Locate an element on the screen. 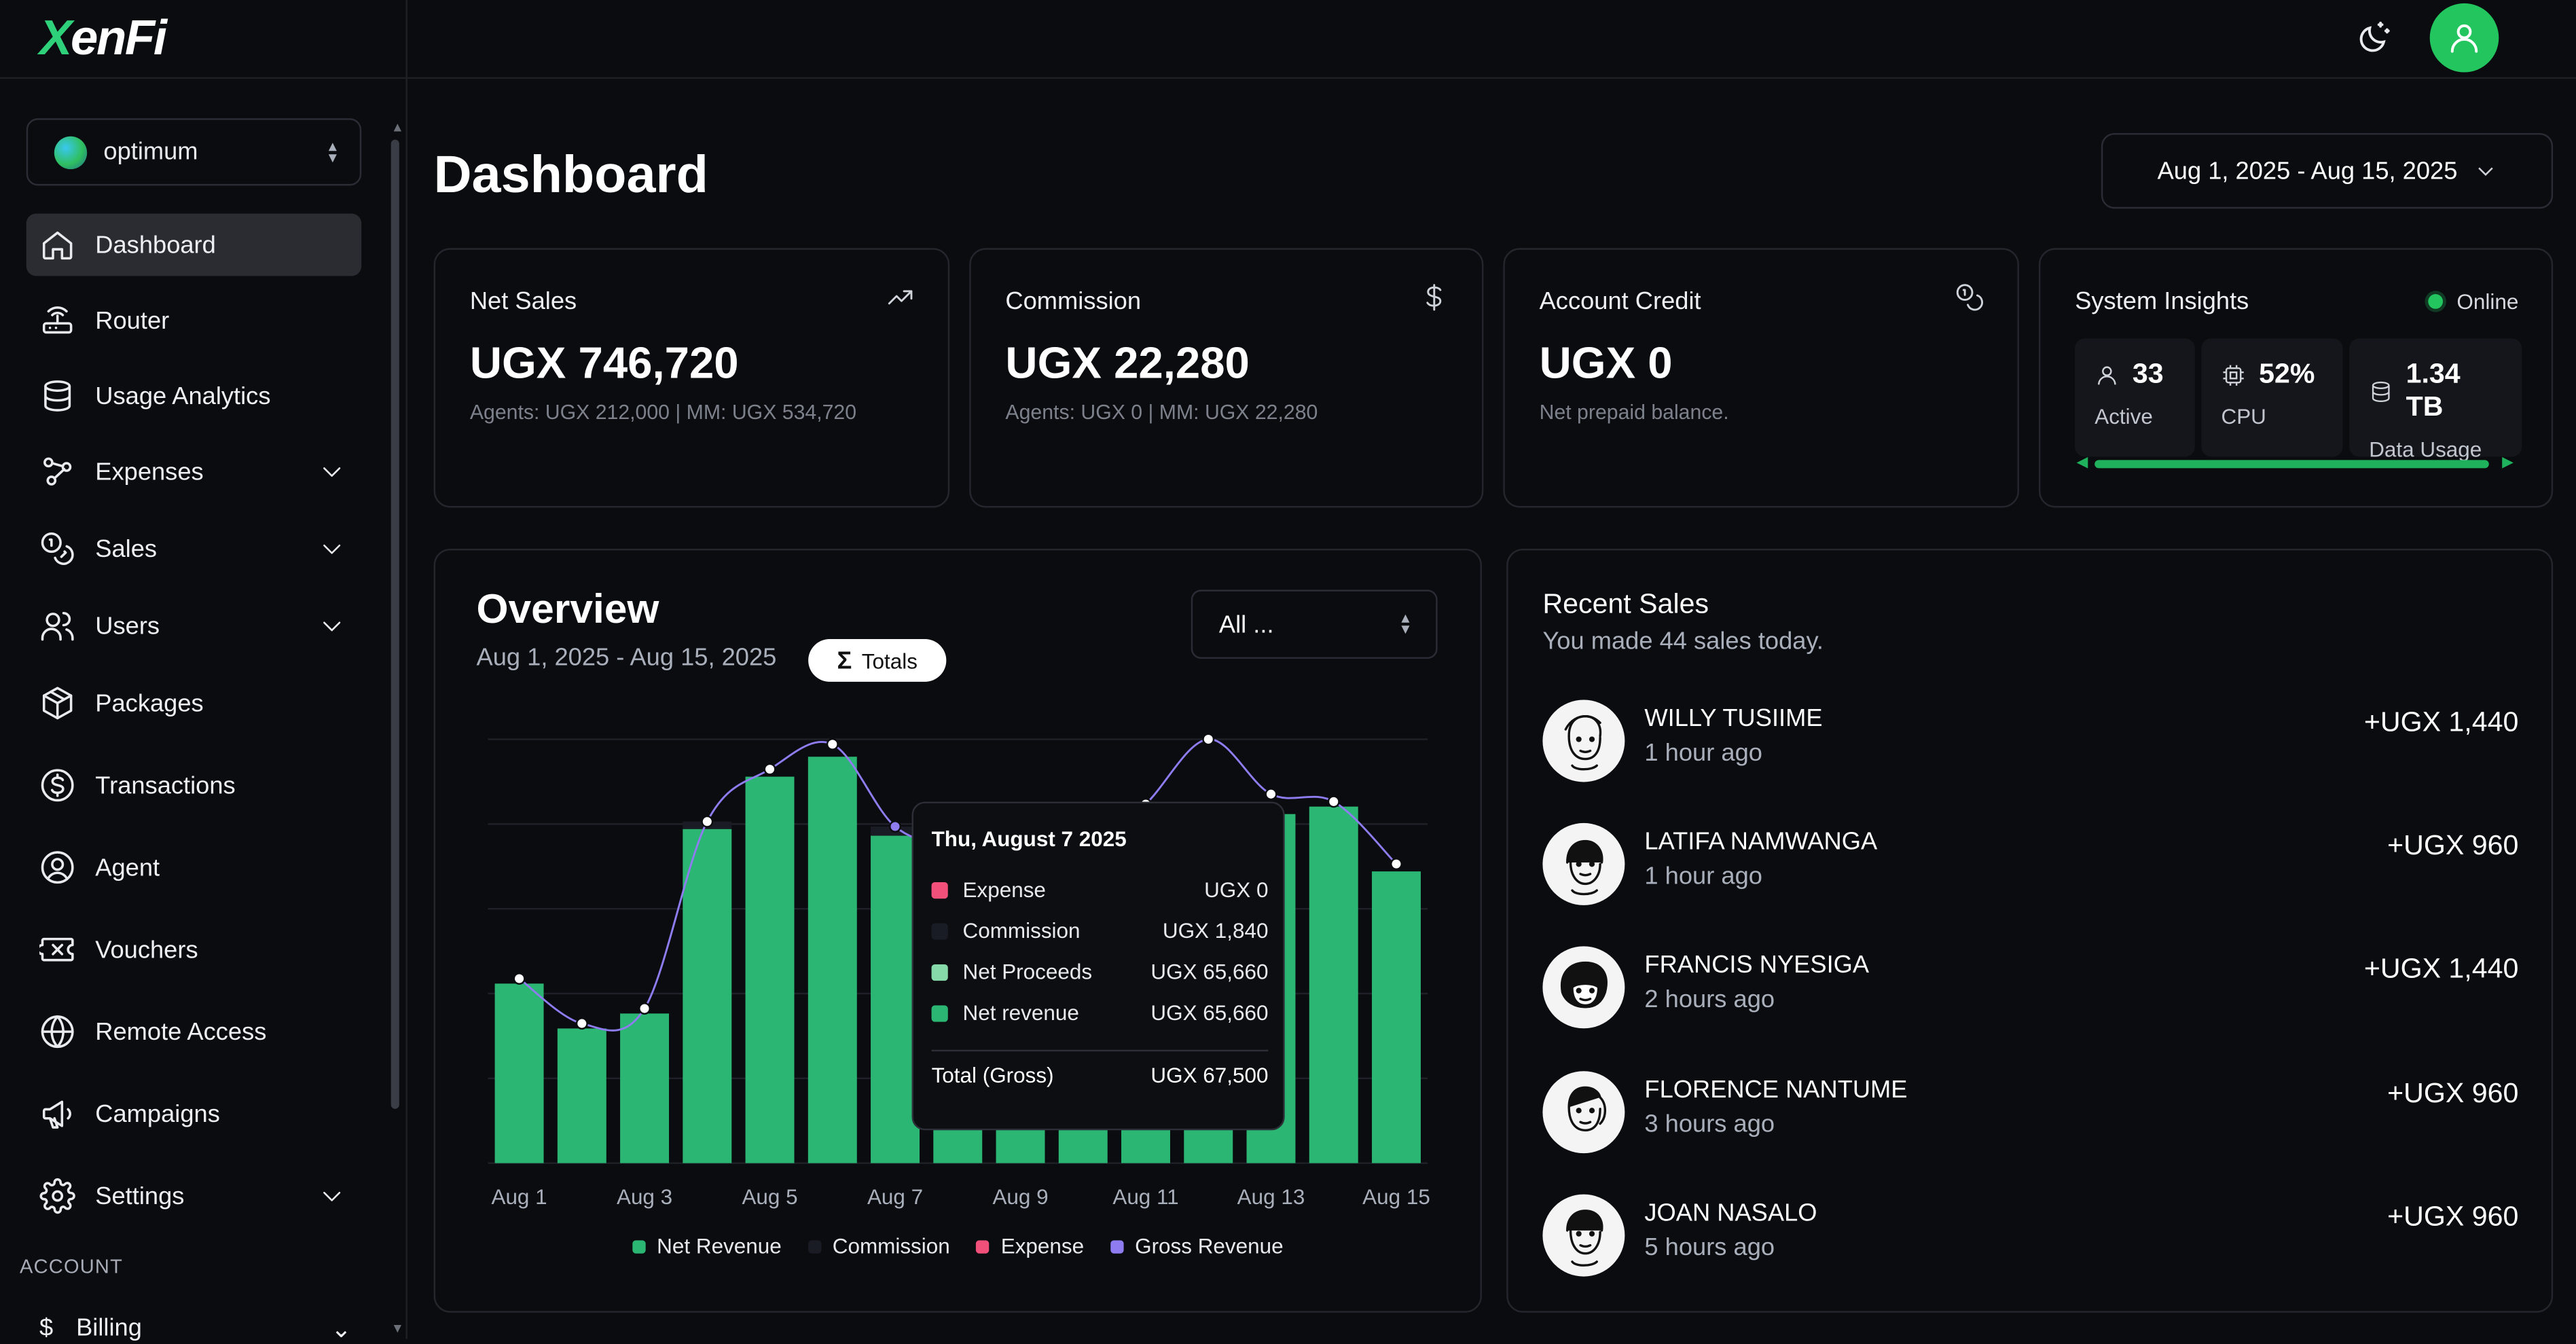  status-dot is located at coordinates (2436, 301).